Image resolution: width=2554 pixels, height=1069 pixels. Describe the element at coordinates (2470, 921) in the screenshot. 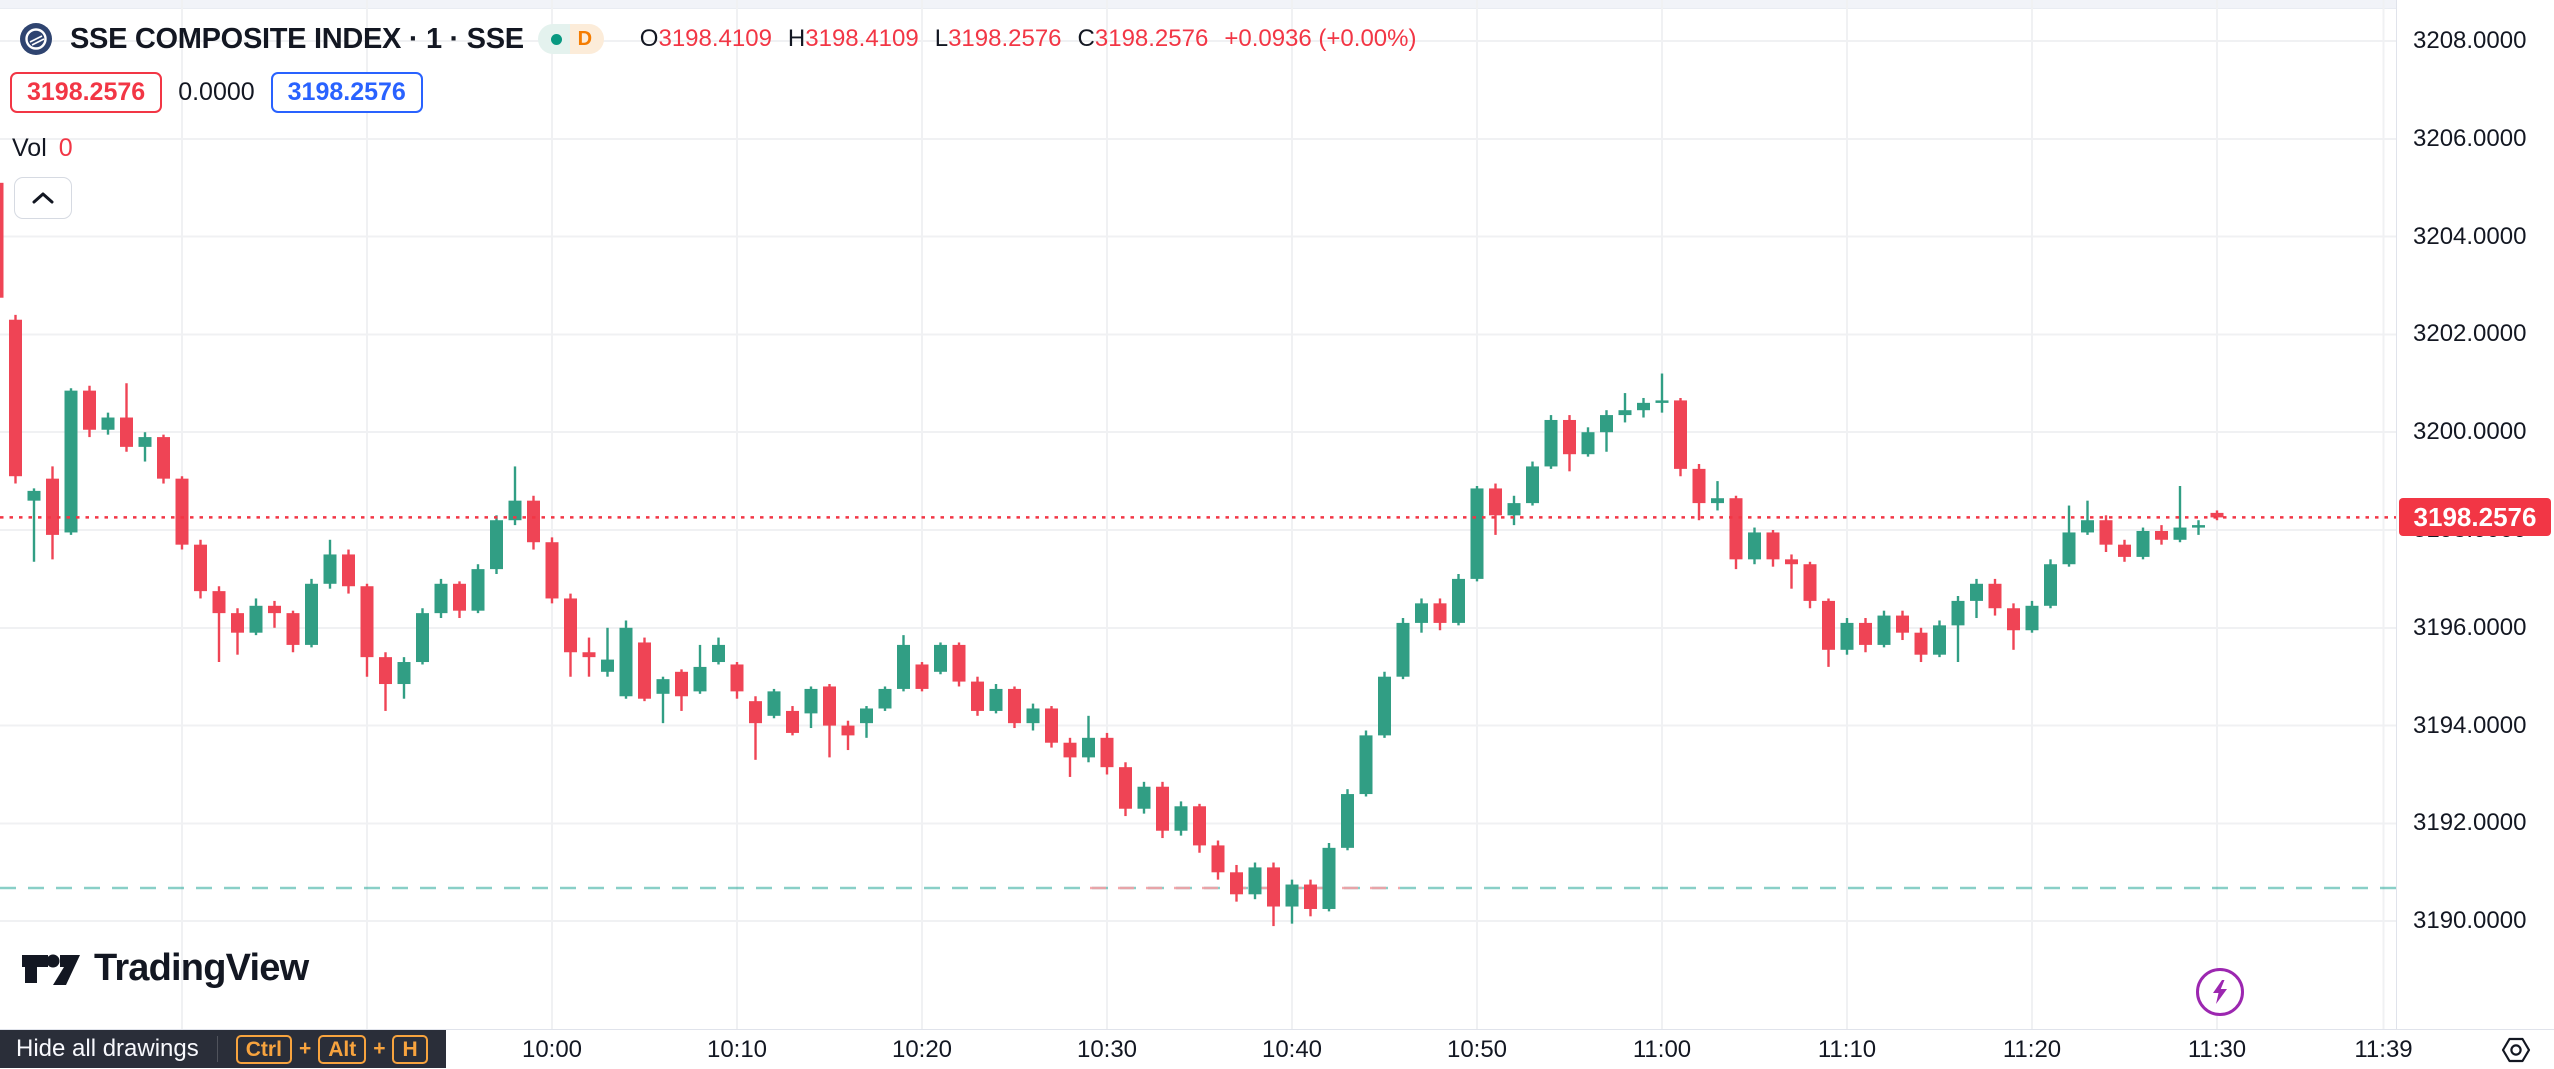

I see `price-axis-label: 3190.0000` at that location.